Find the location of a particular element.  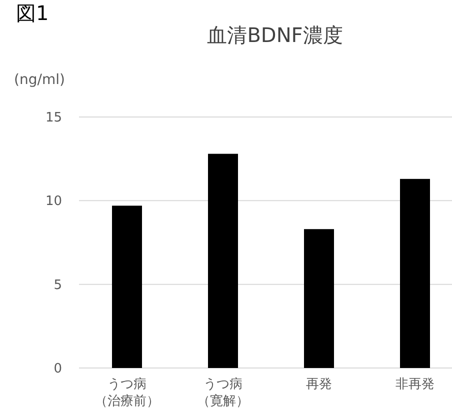

y-tick-label: 10 is located at coordinates (53, 202).